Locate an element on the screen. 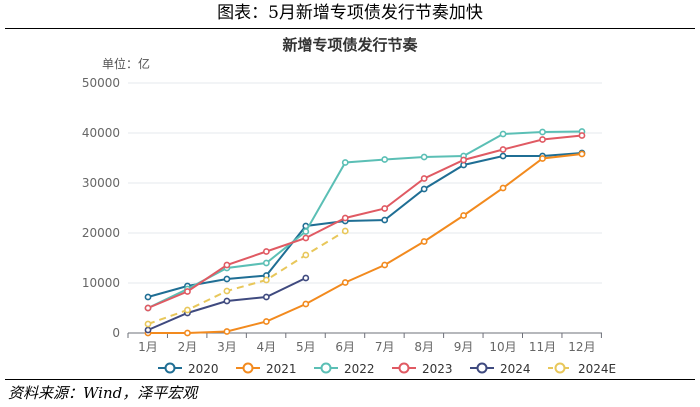 The height and width of the screenshot is (407, 700). series-line-2024E is located at coordinates (246, 277).